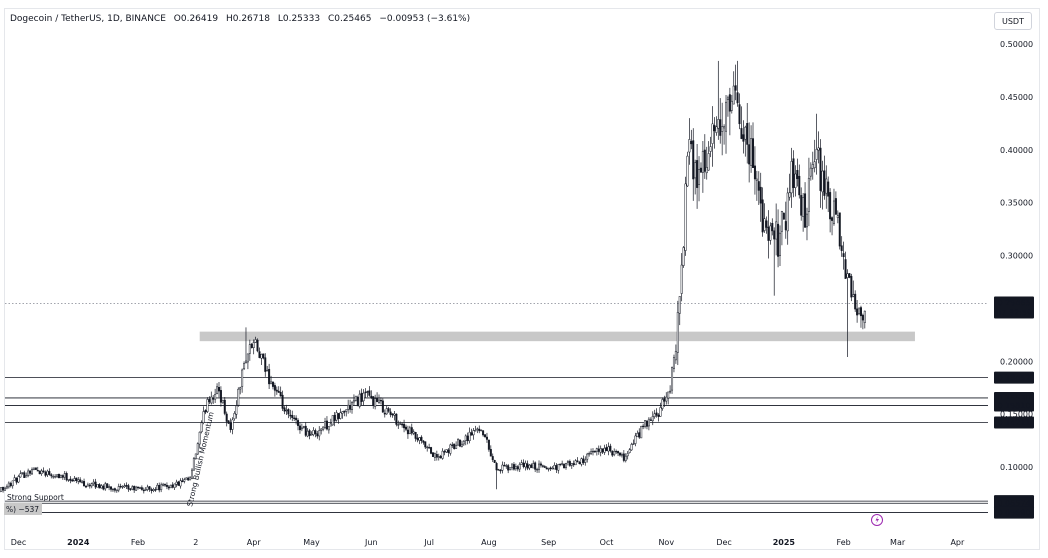  Describe the element at coordinates (1016, 44) in the screenshot. I see `y-tick-label: 0.50000` at that location.